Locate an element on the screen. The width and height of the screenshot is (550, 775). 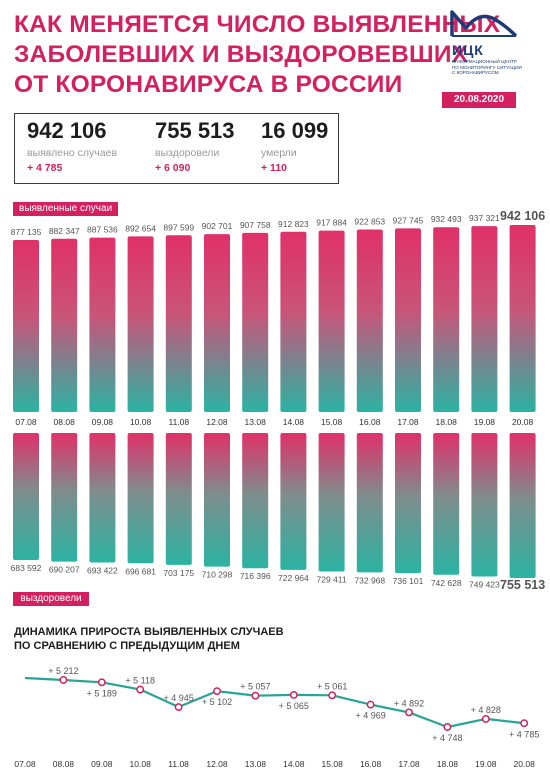
cases-value-label: 922 853 is located at coordinates (369, 221).